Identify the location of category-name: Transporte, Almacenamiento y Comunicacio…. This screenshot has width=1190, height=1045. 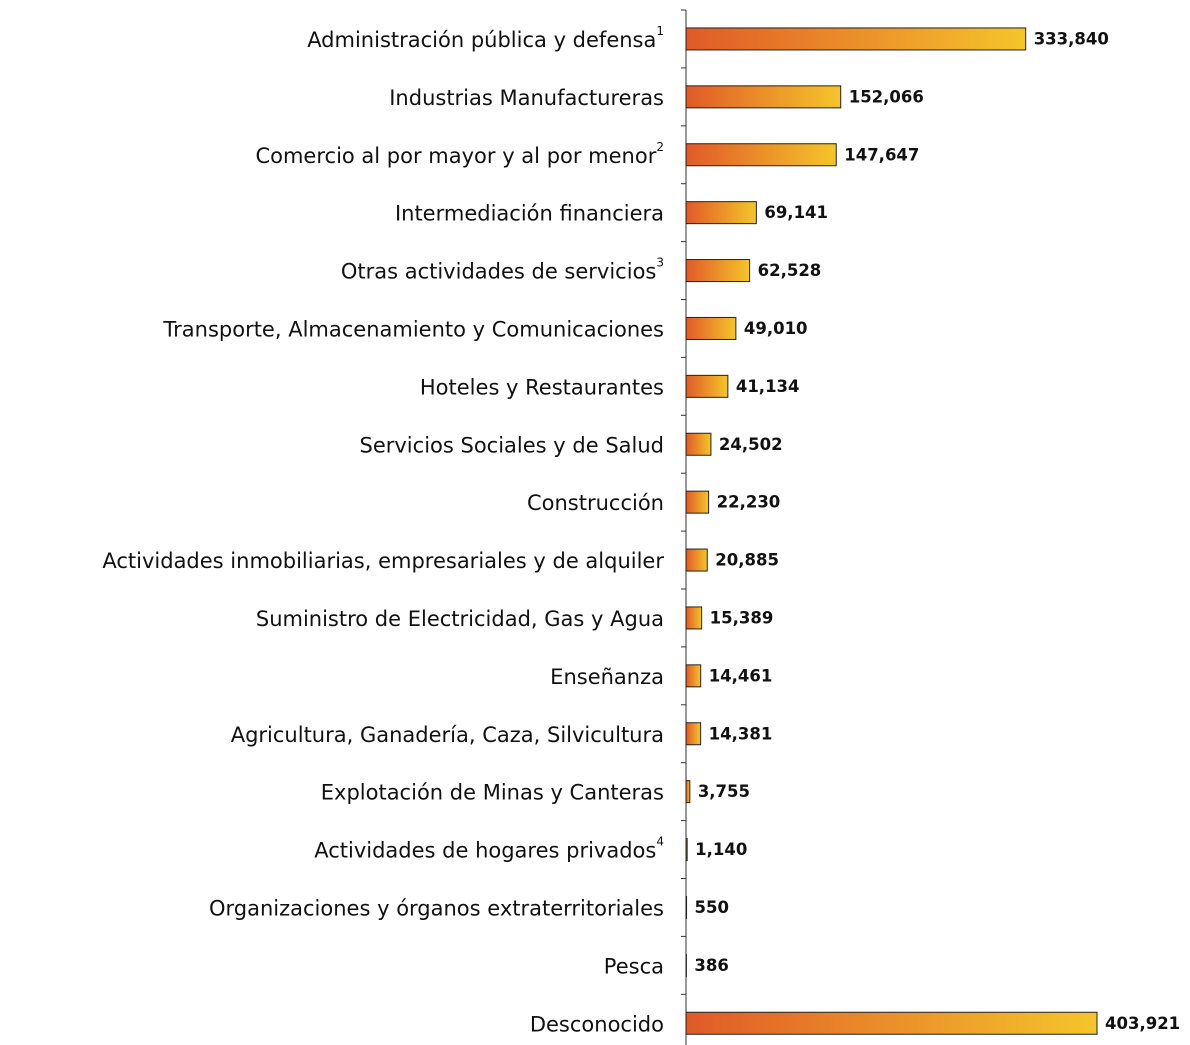
(413, 329).